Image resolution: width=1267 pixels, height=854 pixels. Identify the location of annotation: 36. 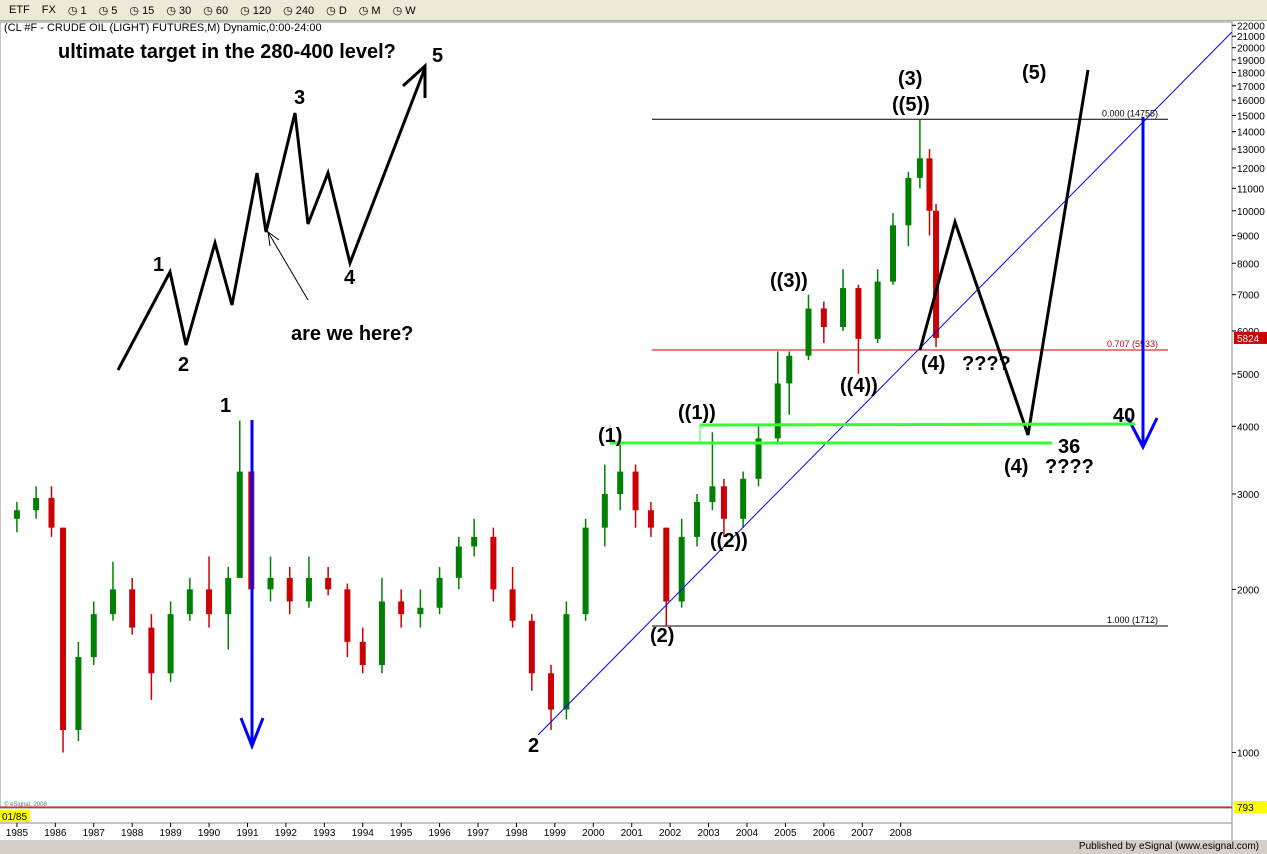
(1069, 447).